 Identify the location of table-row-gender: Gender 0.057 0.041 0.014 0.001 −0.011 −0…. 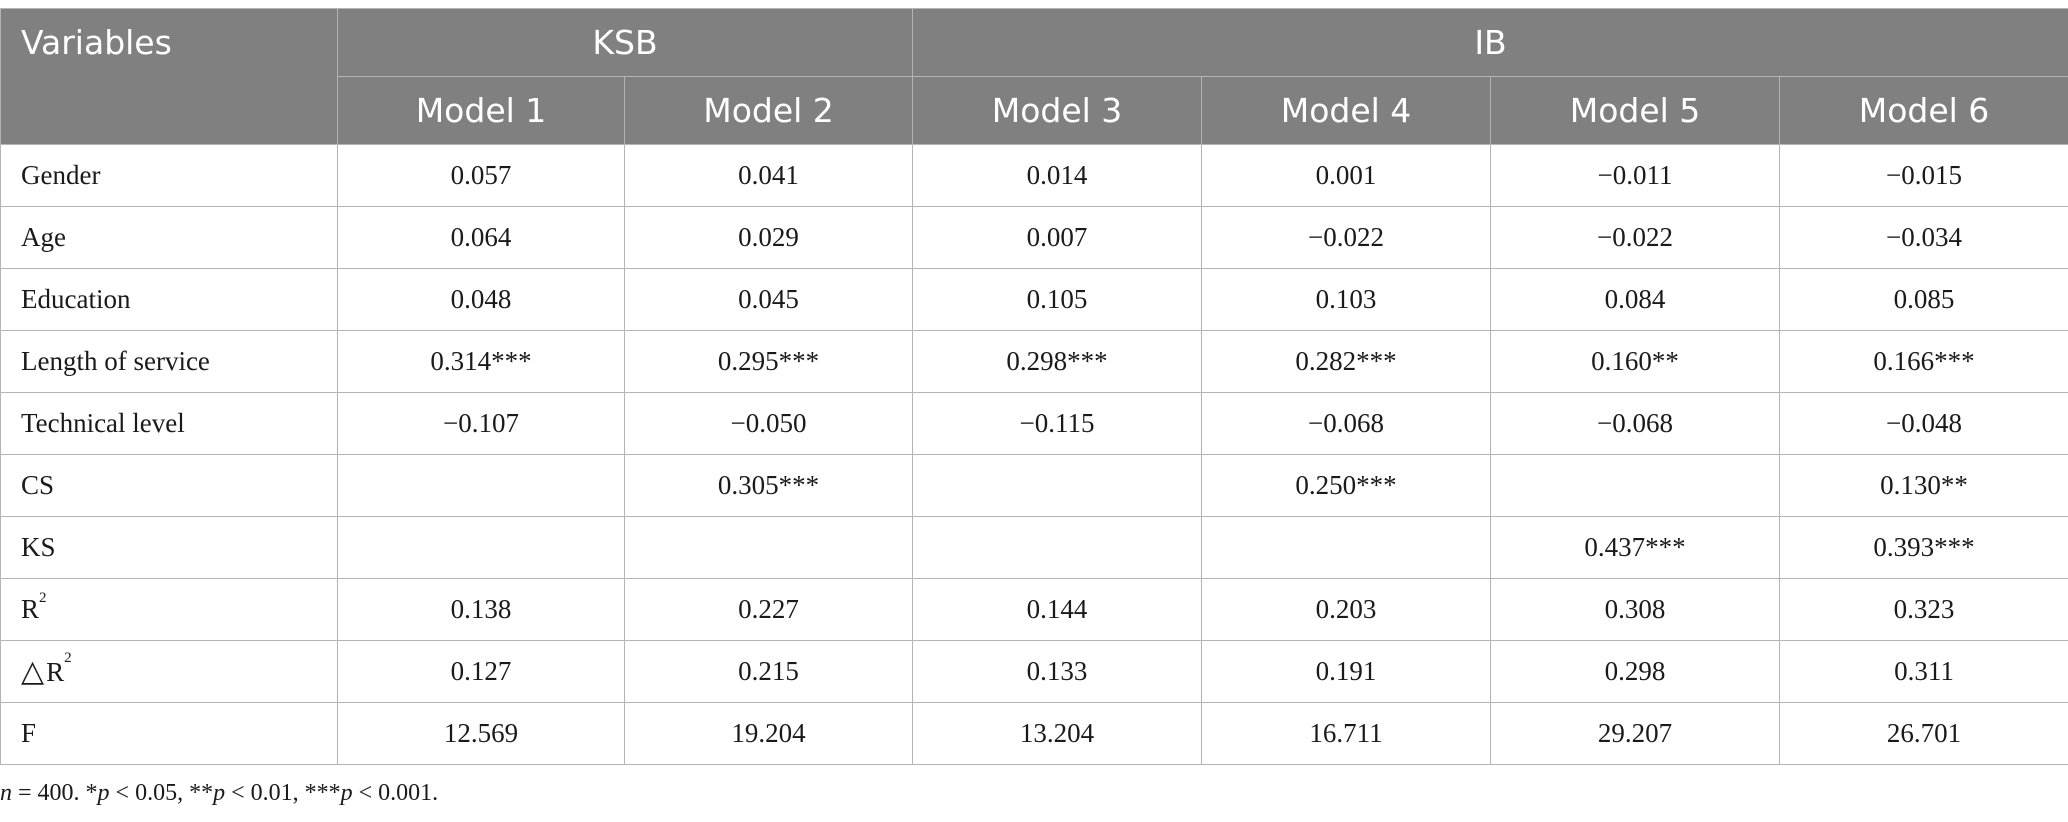
(1034, 175).